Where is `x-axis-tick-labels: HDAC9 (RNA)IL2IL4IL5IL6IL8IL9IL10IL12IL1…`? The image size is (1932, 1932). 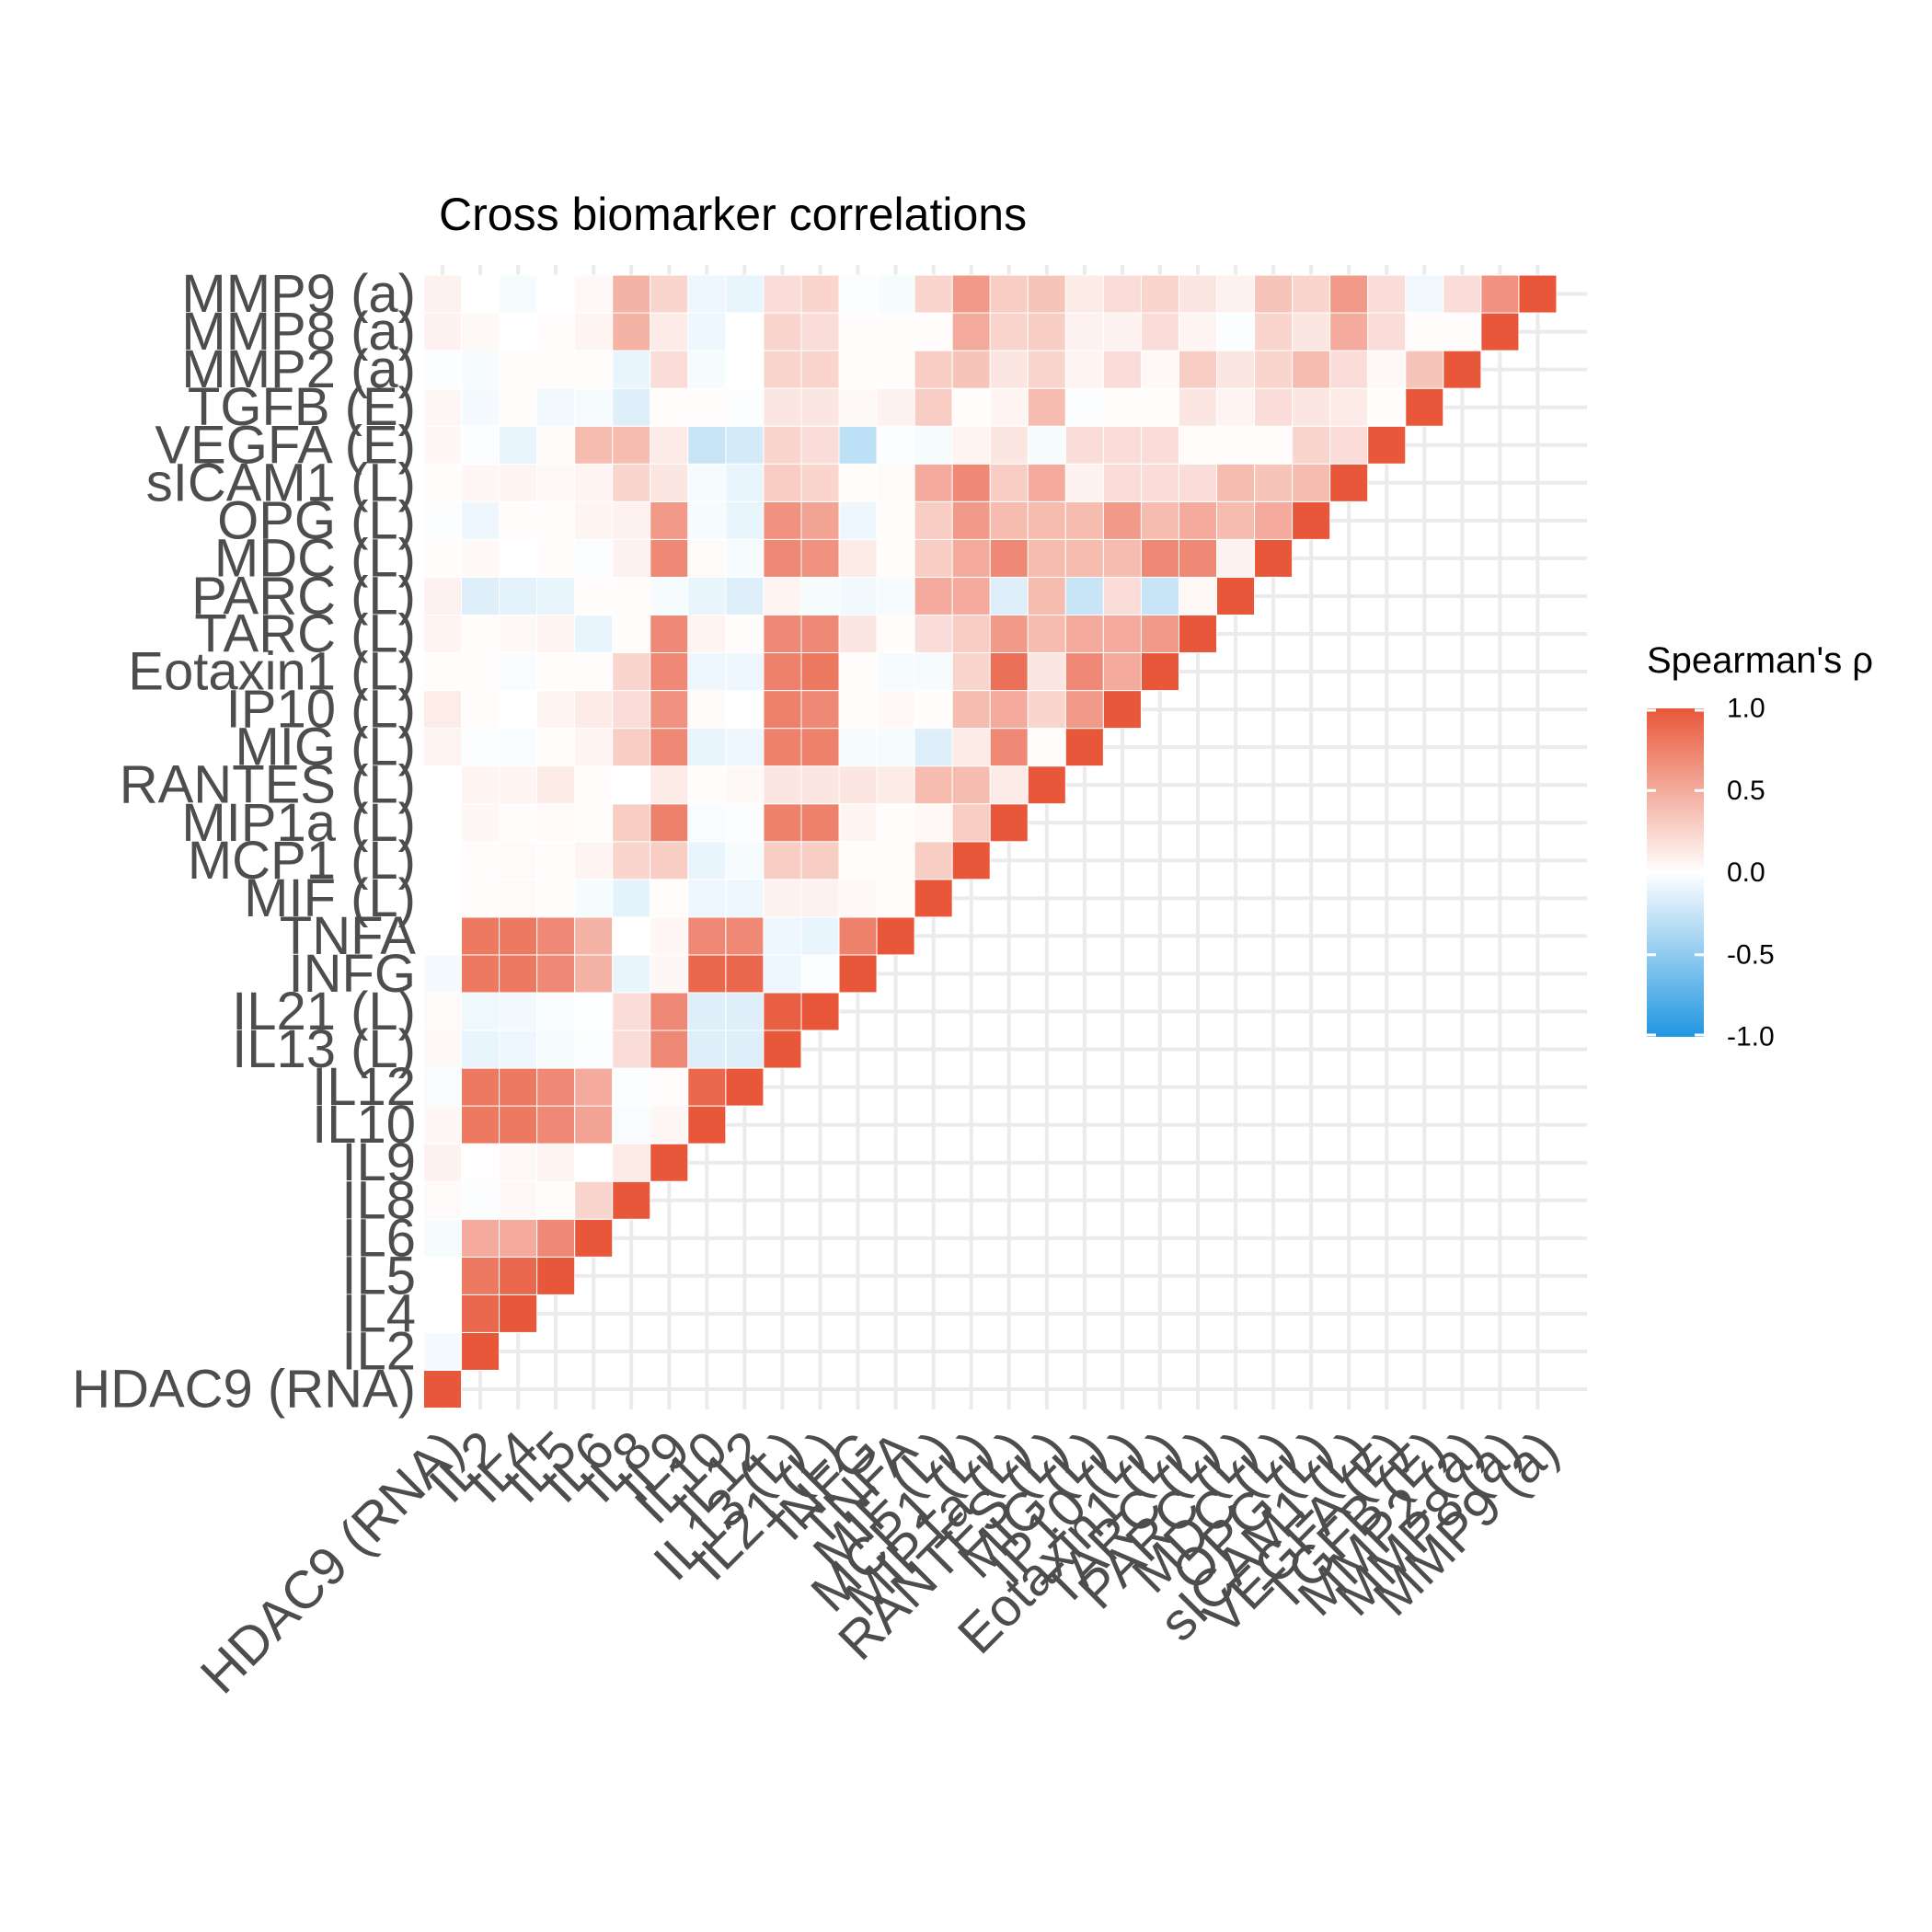 x-axis-tick-labels: HDAC9 (RNA)IL2IL4IL5IL6IL8IL9IL10IL12IL1… is located at coordinates (880, 1563).